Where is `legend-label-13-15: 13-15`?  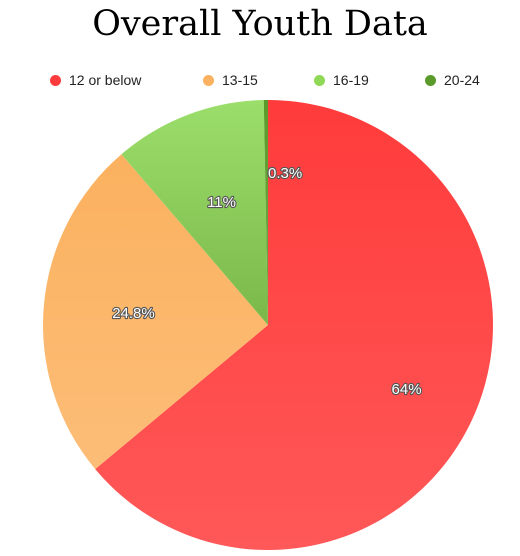
legend-label-13-15: 13-15 is located at coordinates (240, 80).